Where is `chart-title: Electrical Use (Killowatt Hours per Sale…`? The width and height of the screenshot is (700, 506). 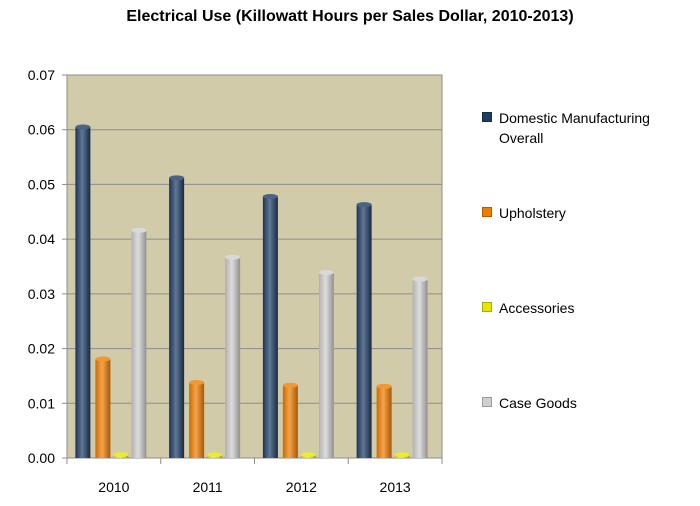 chart-title: Electrical Use (Killowatt Hours per Sale… is located at coordinates (350, 16).